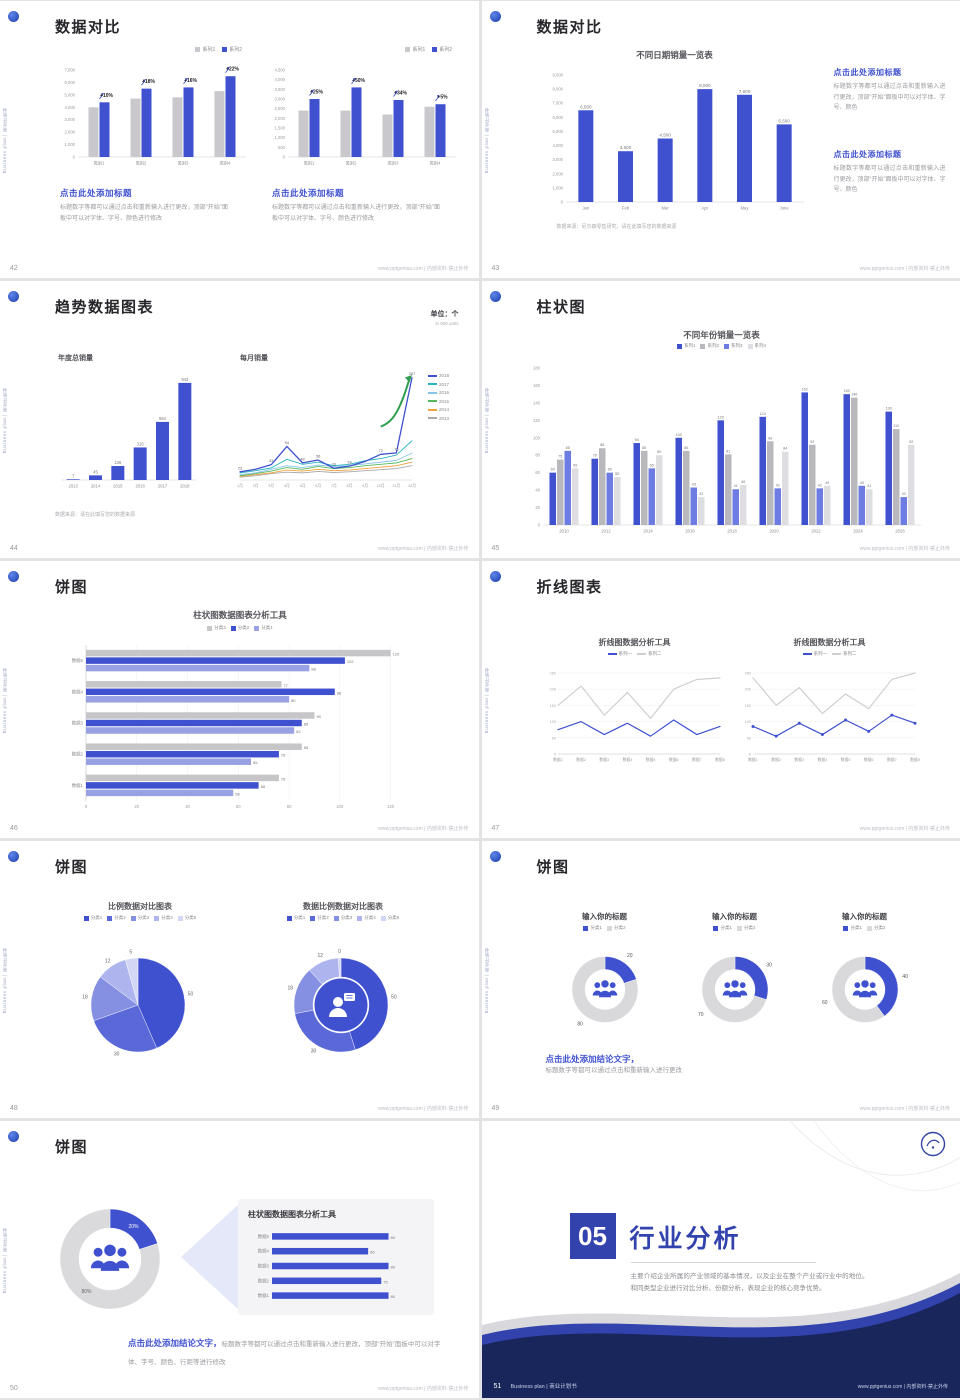 This screenshot has height=1400, width=960. What do you see at coordinates (396, 485) in the screenshot?
I see `svg-text: 11月` at bounding box center [396, 485].